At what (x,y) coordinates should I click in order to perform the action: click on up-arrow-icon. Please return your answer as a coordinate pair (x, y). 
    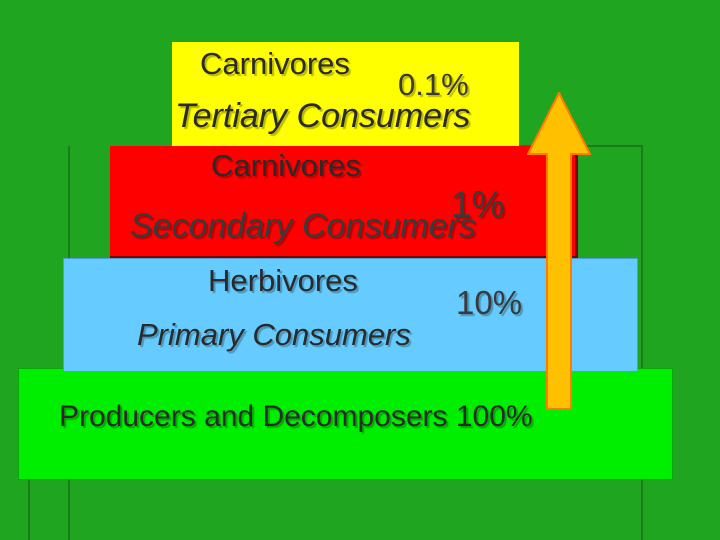
    Looking at the image, I should click on (559, 251).